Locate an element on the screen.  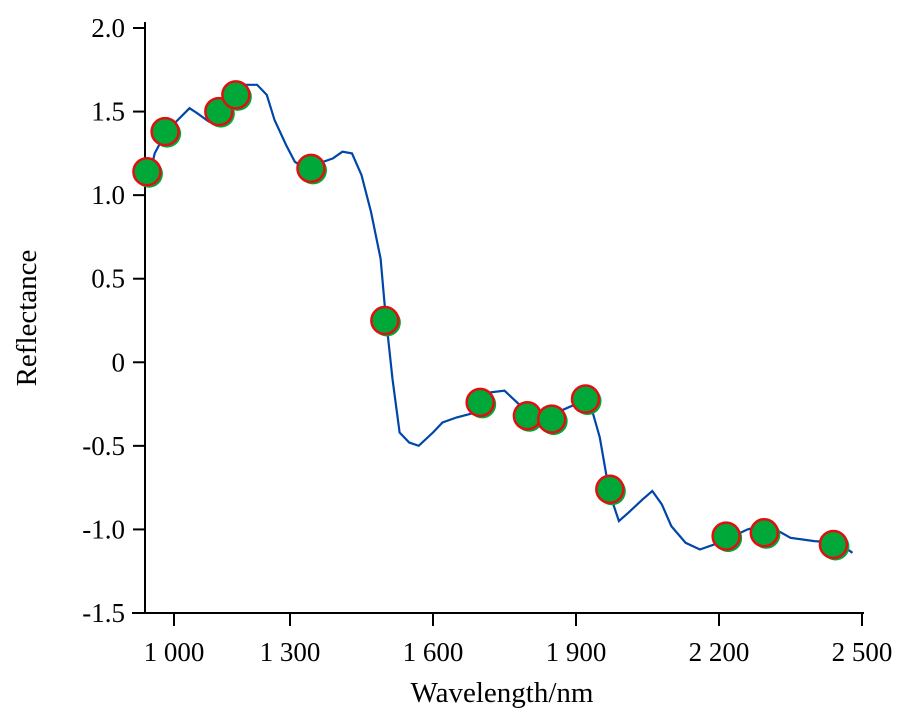
x-tick-label: 2 500 is located at coordinates (862, 652).